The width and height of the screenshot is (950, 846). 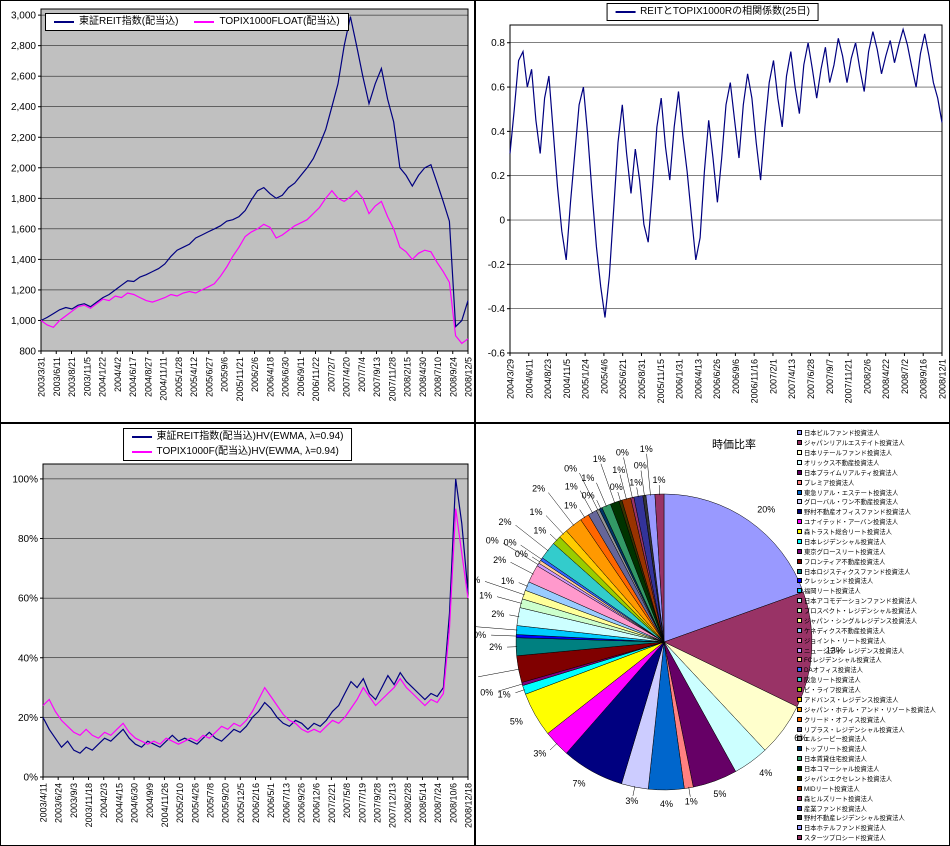 I want to click on legend-label: 日本レジデンシャル投資法人, so click(x=845, y=542).